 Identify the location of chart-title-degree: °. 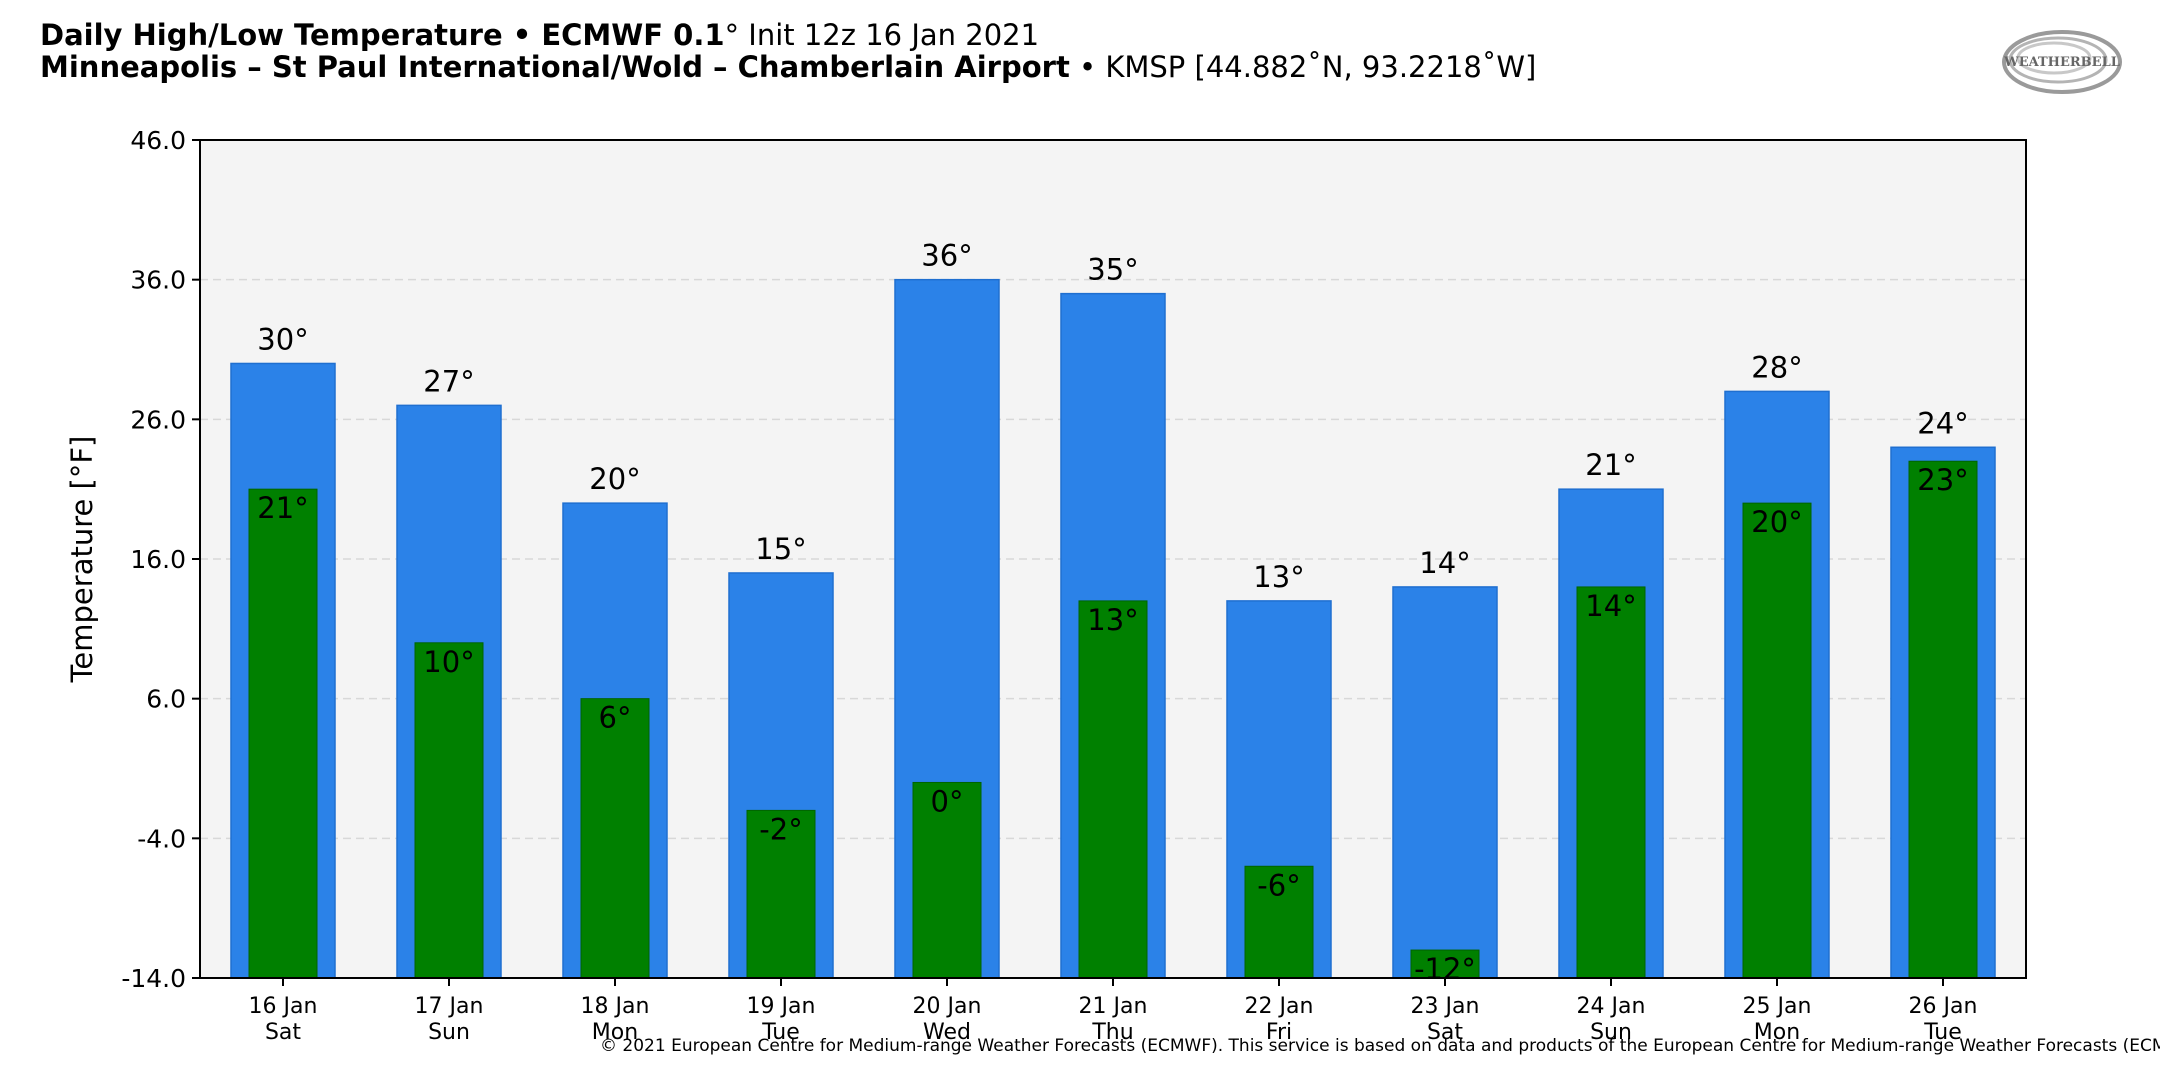
(732, 35).